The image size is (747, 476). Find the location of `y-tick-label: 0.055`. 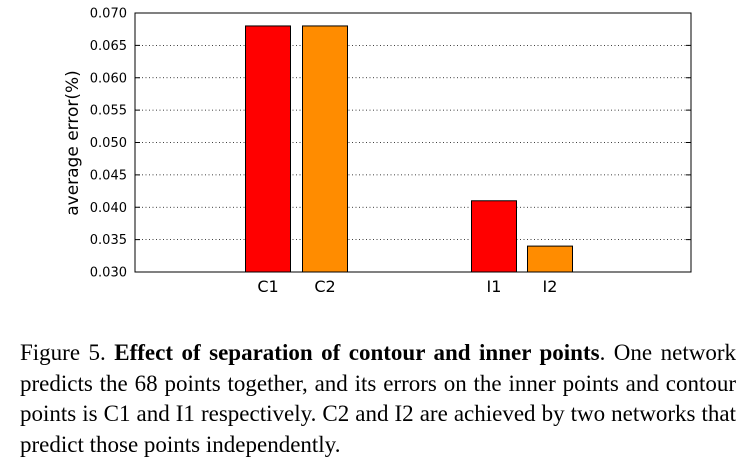

y-tick-label: 0.055 is located at coordinates (108, 111).